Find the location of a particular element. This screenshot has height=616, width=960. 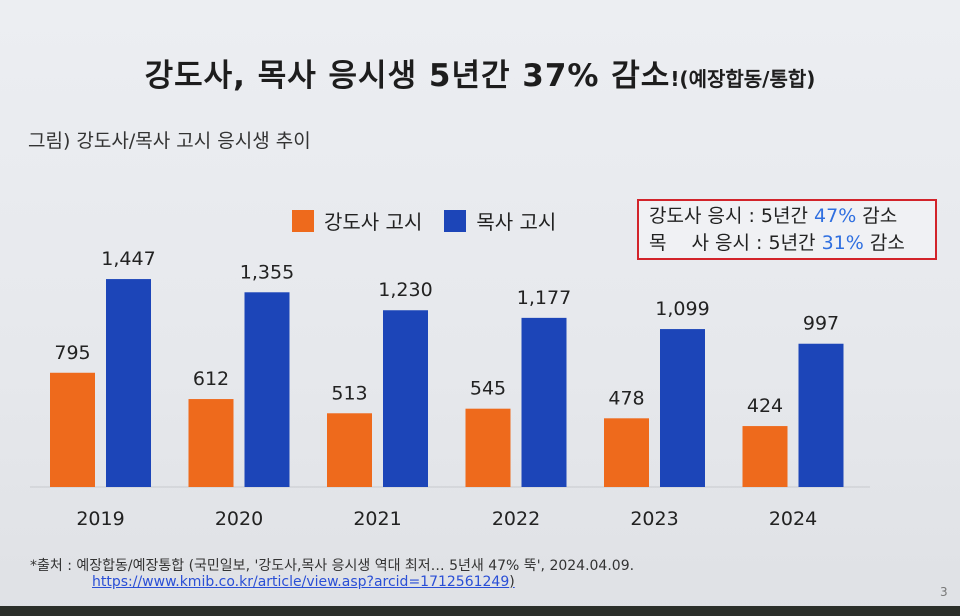

bar-kangdosa-2023 is located at coordinates (626, 452).